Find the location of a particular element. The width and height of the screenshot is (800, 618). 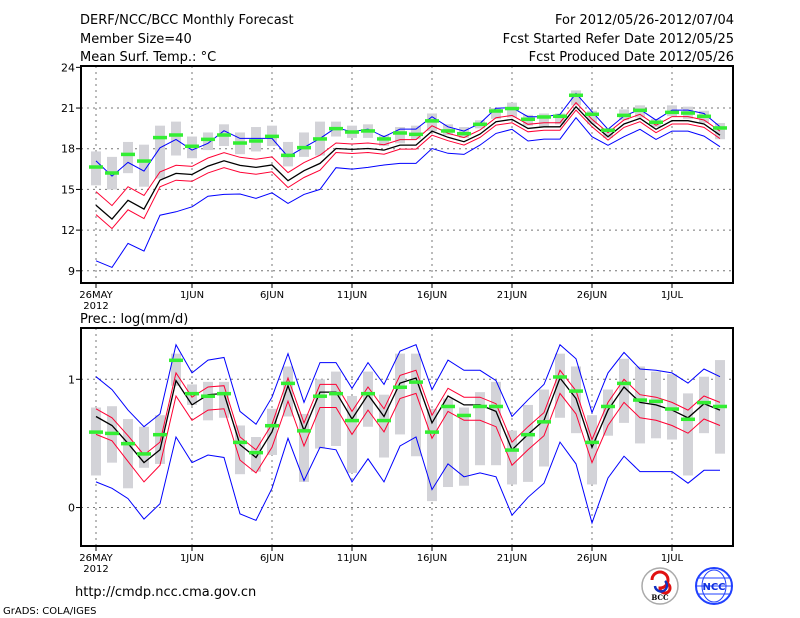

series-line-max is located at coordinates (408, 134).